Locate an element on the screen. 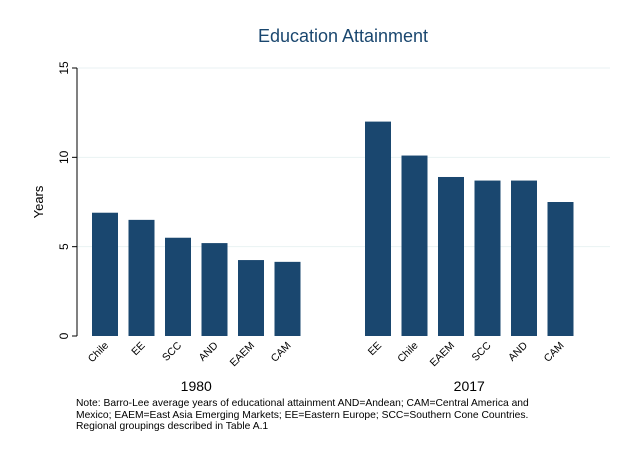  y-axis: 0 5 10 15 is located at coordinates (67, 200).